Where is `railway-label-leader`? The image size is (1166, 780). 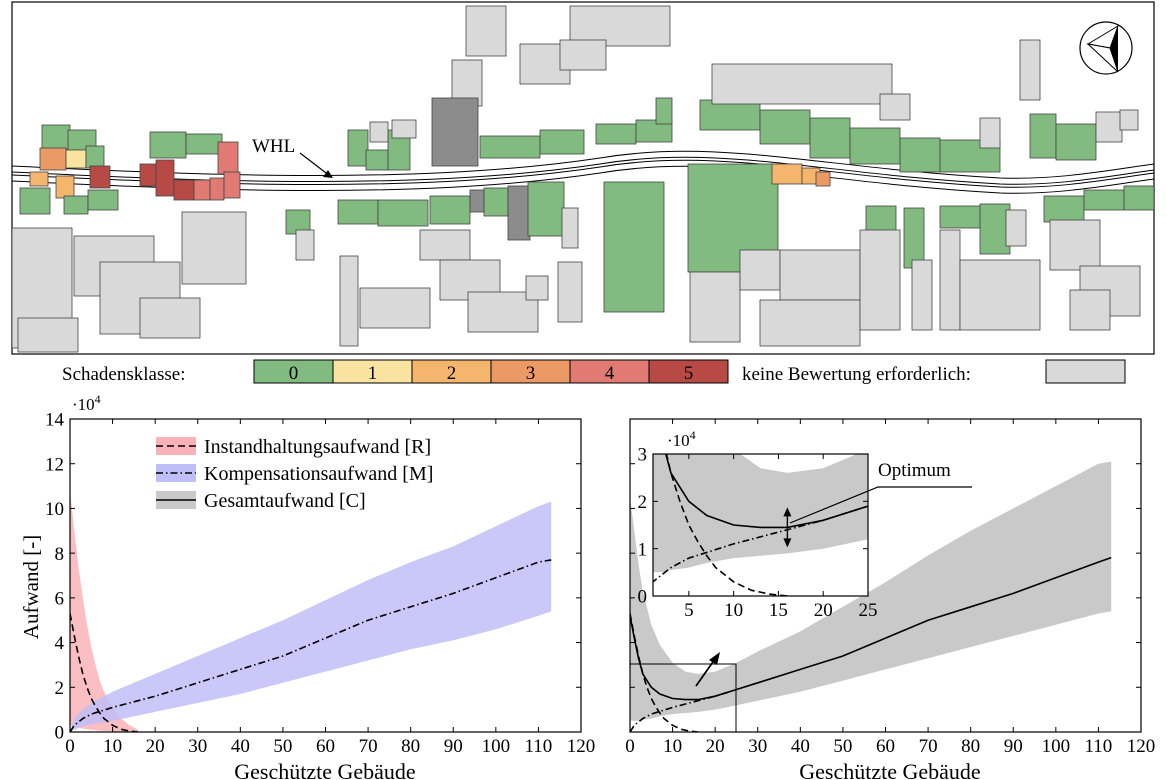 railway-label-leader is located at coordinates (315, 164).